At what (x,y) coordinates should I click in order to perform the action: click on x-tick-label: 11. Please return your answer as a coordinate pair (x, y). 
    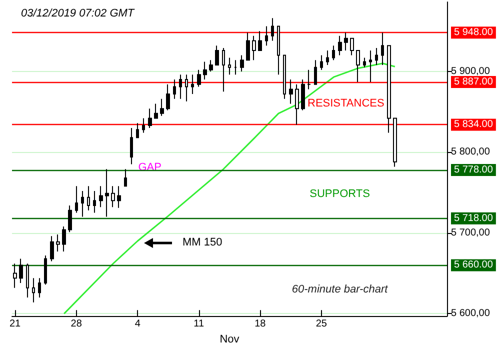
    Looking at the image, I should click on (199, 324).